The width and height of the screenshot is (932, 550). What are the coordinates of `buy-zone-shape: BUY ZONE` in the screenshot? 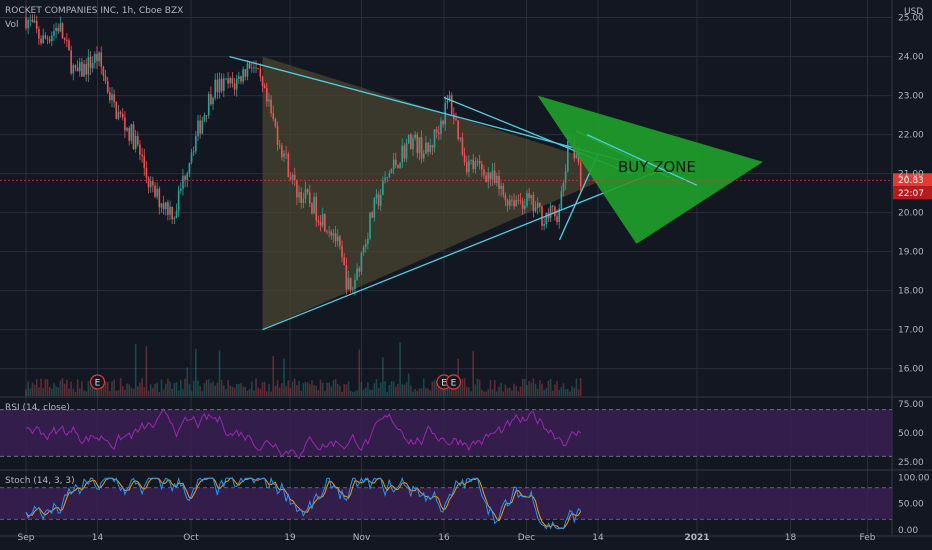 It's located at (650, 169).